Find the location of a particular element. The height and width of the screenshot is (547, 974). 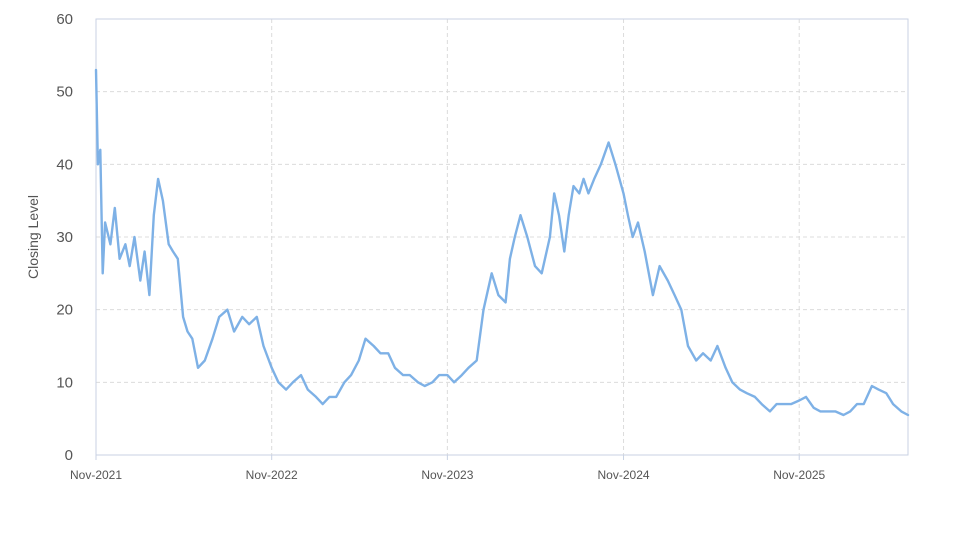

x-tick-label: Nov-2024 is located at coordinates (624, 475).